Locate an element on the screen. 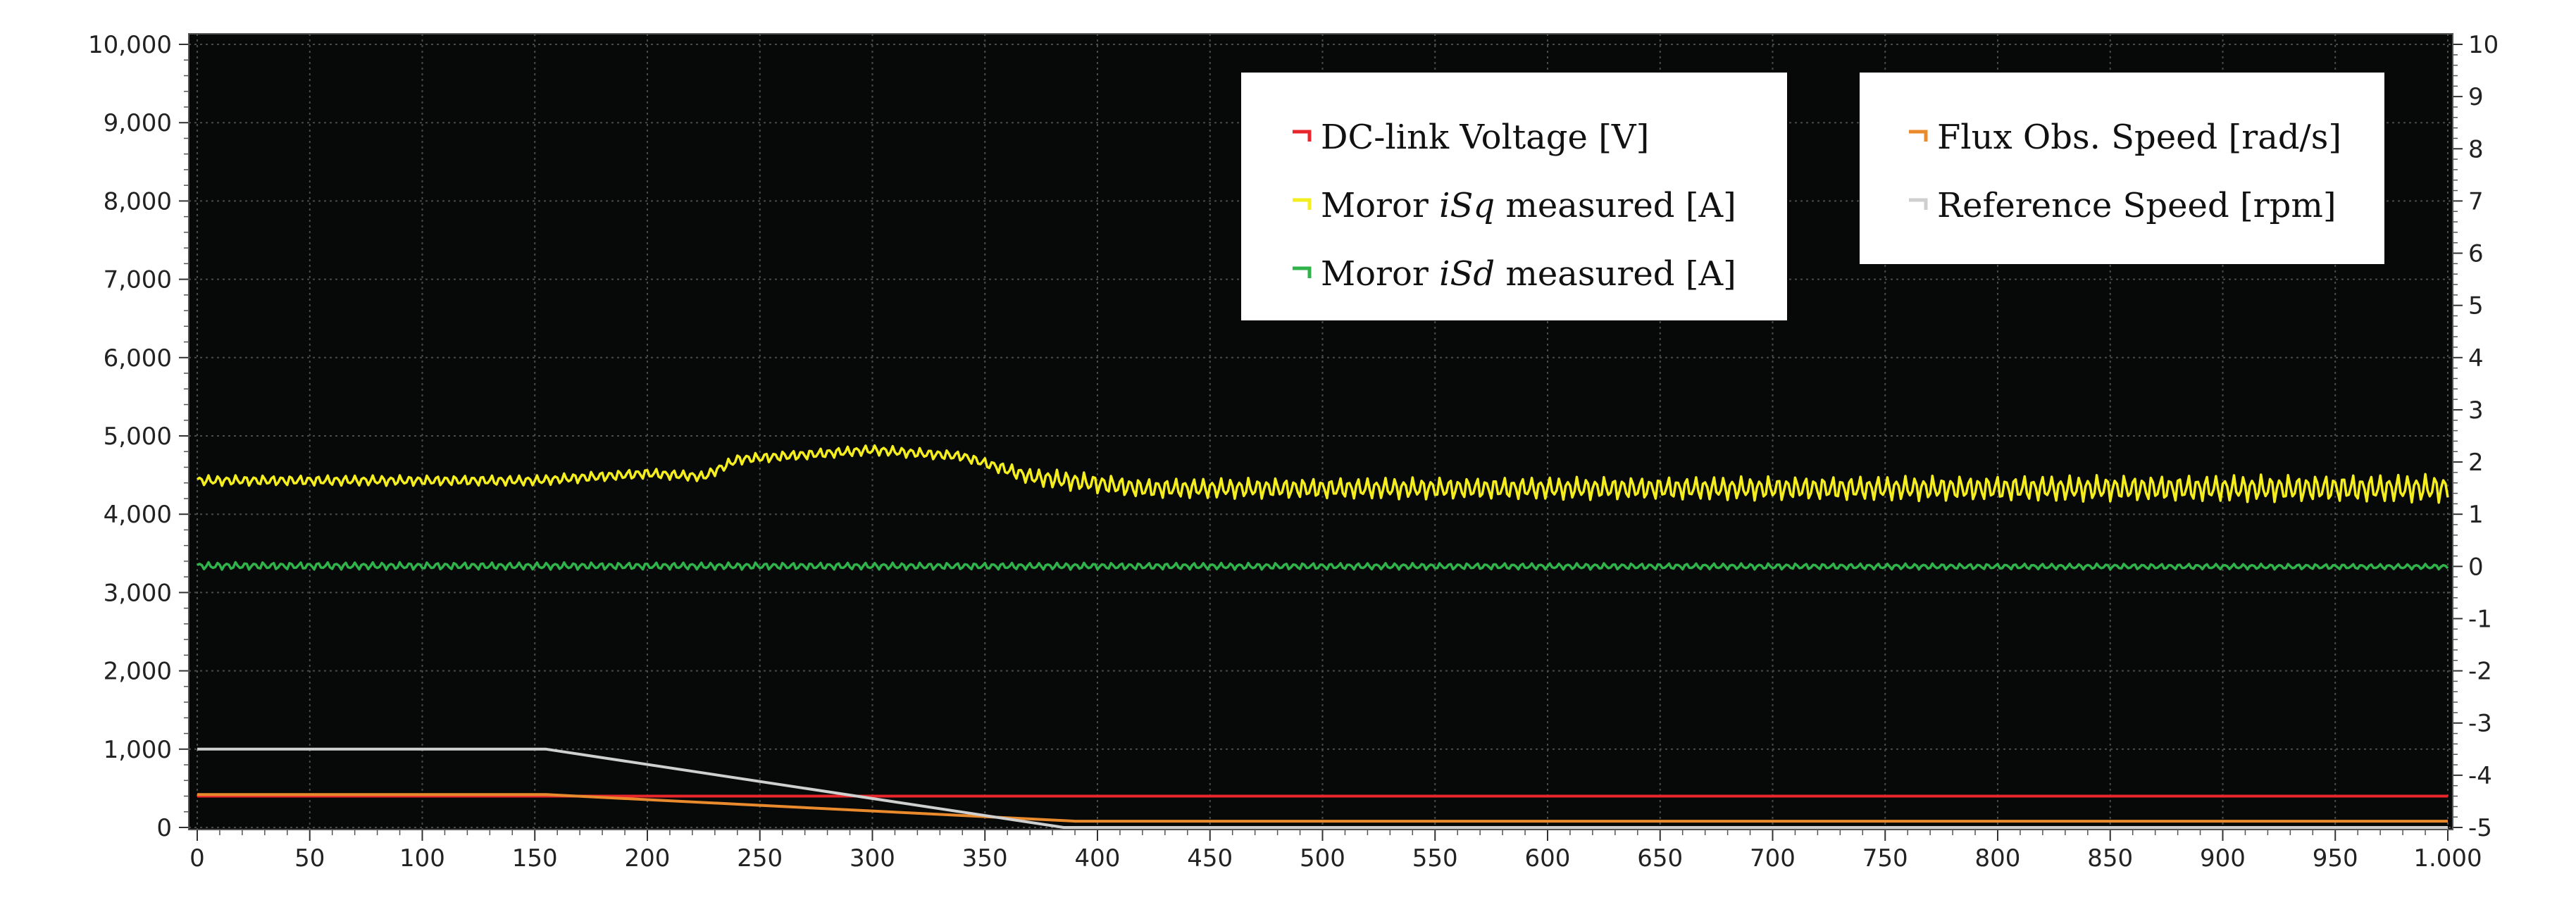  legend-label: Moror iSq measured [A] is located at coordinates (1528, 206).